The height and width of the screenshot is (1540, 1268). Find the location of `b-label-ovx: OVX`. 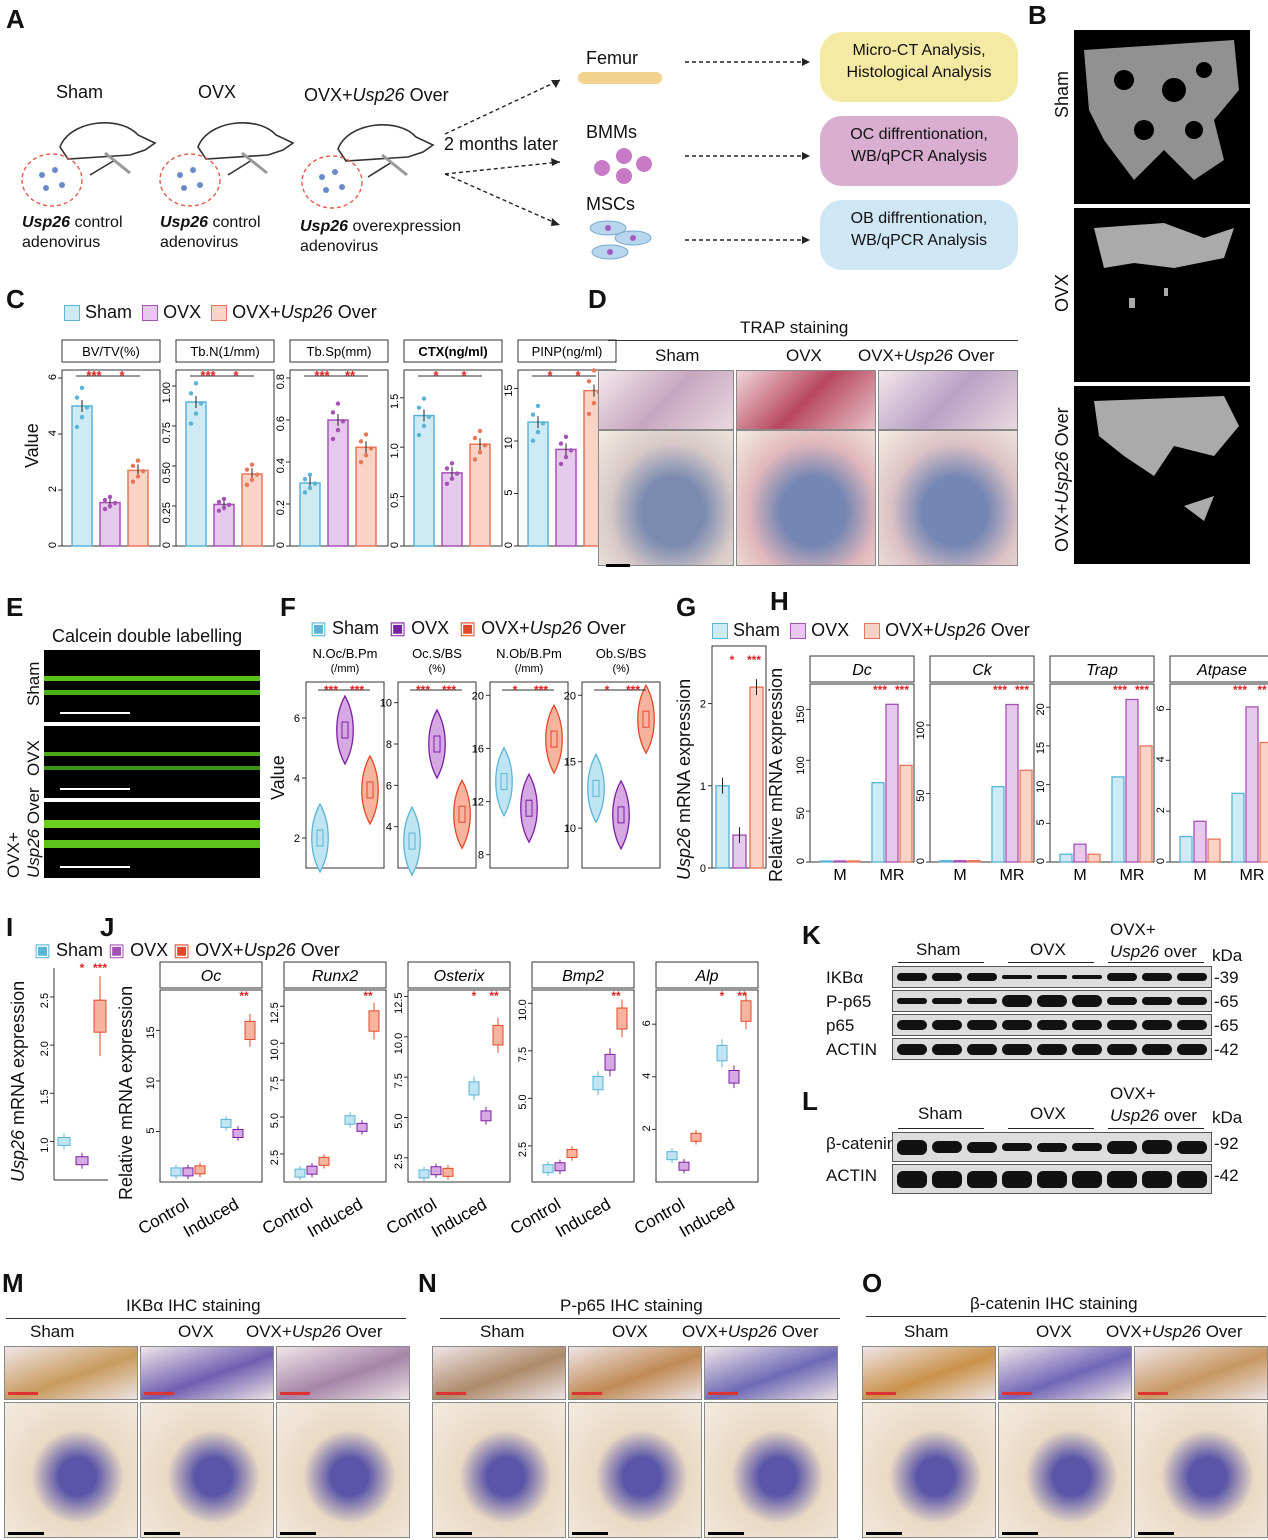

b-label-ovx: OVX is located at coordinates (1062, 292).